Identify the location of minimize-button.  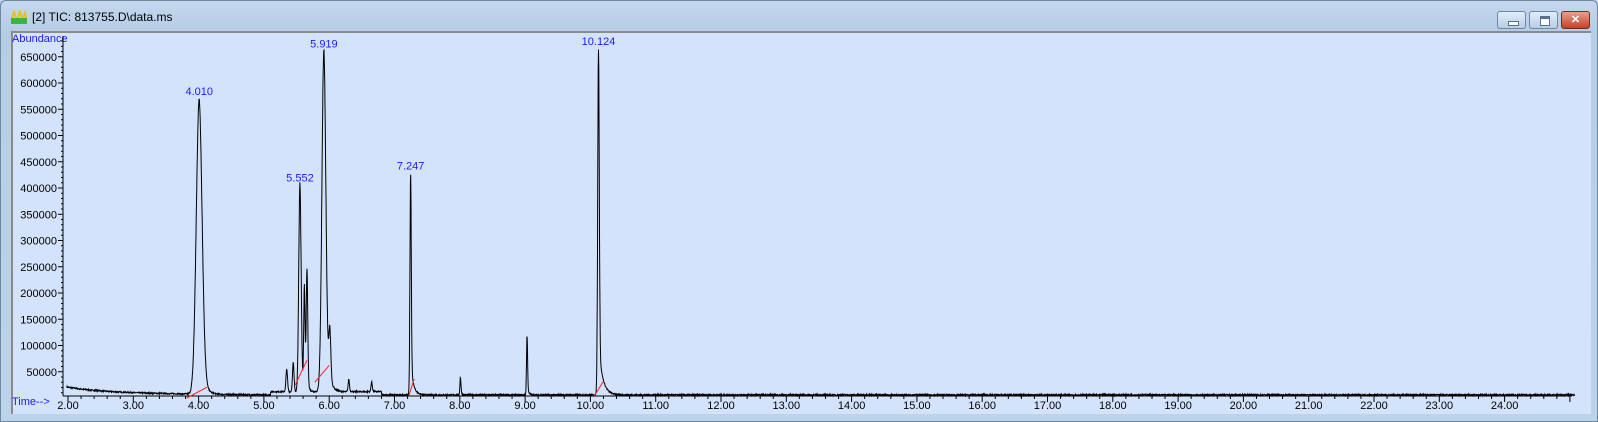
(1511, 20).